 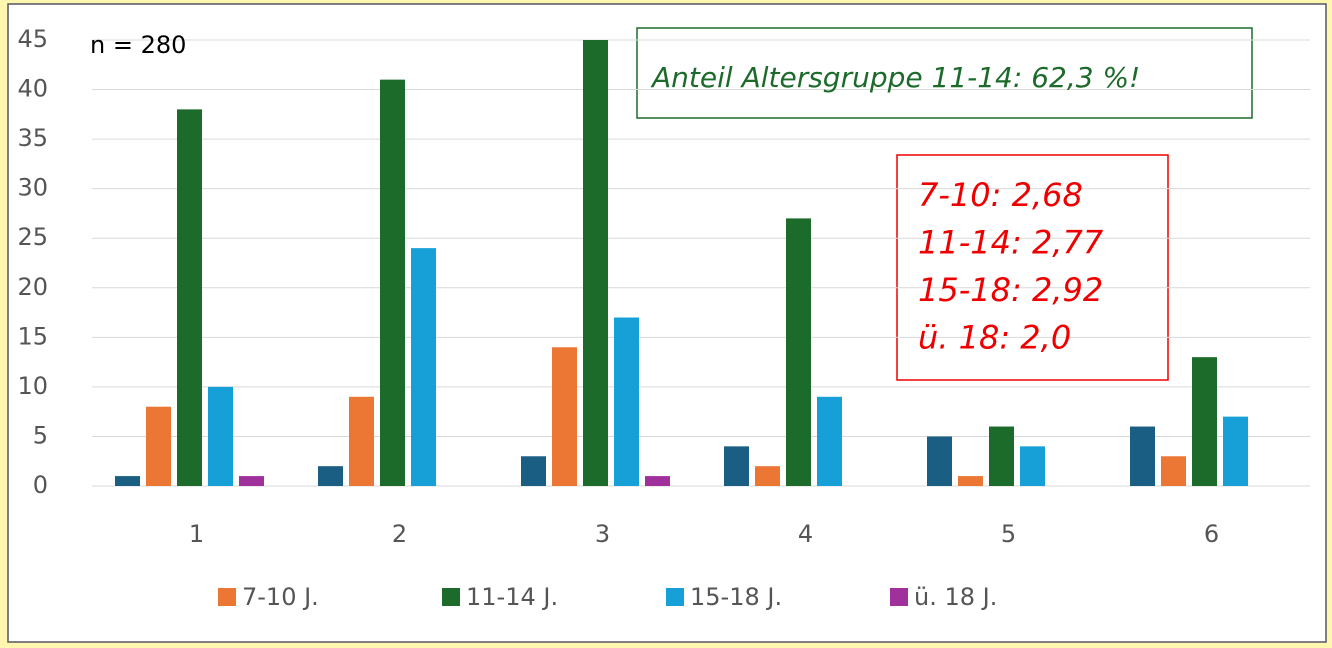 I want to click on y-tick-label: 15, so click(x=32, y=336).